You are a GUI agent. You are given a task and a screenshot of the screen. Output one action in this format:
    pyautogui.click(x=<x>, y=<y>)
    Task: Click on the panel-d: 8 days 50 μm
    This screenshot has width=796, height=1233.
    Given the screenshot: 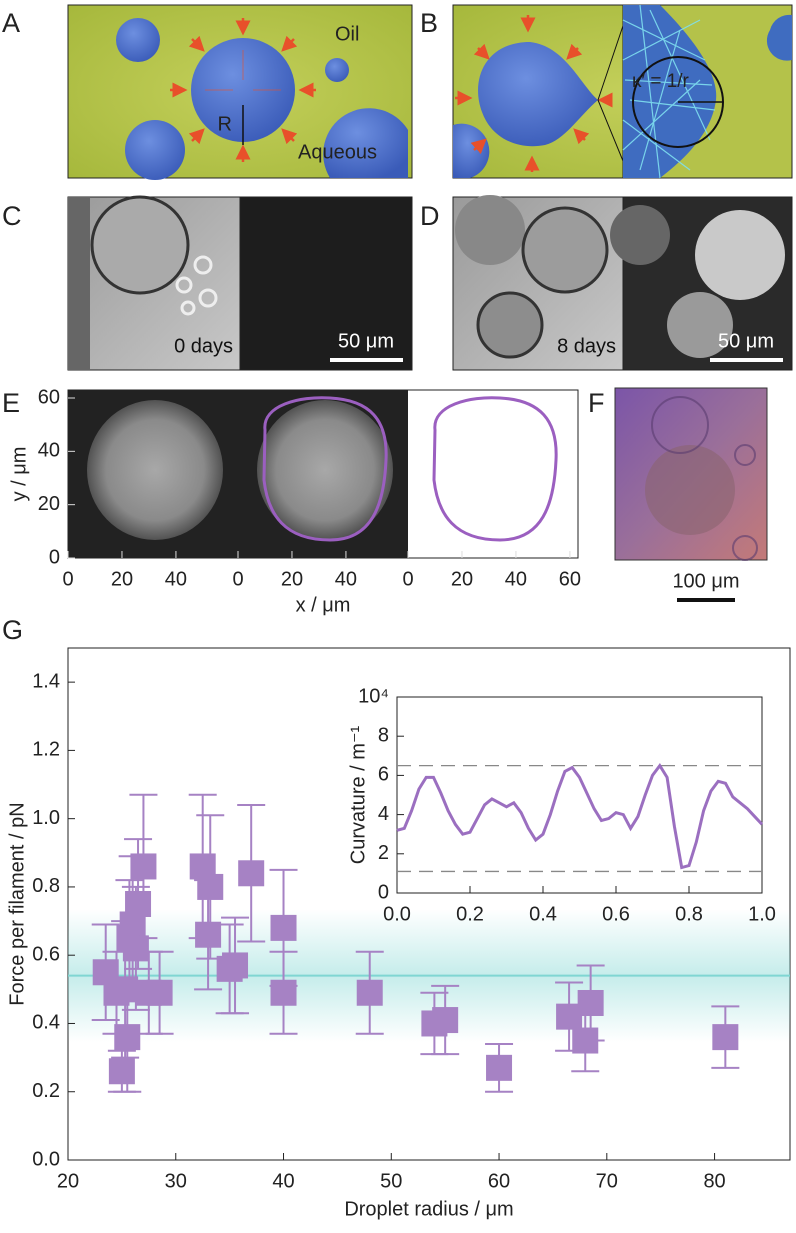 What is the action you would take?
    pyautogui.click(x=622, y=283)
    